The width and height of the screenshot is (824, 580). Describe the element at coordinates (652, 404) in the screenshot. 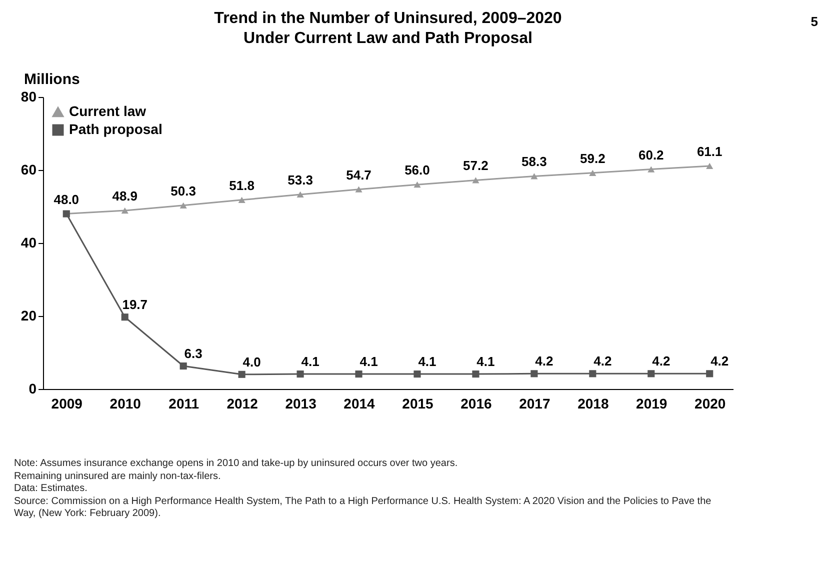

I see `x-tick-label: 2019` at that location.